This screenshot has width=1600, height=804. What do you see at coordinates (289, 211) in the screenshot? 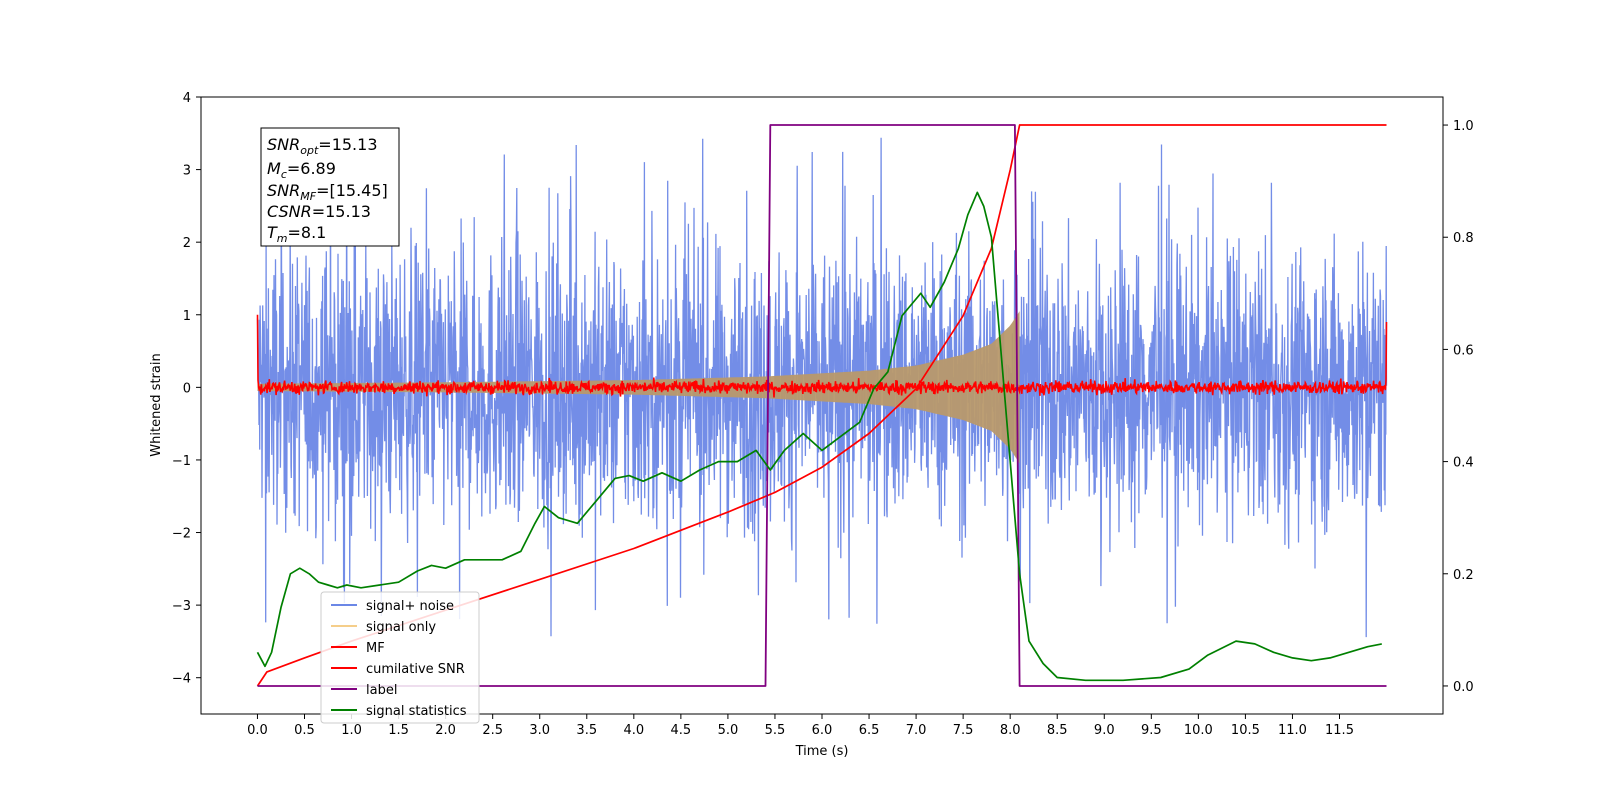
I see `stat-csnr-symbol: CSNR` at bounding box center [289, 211].